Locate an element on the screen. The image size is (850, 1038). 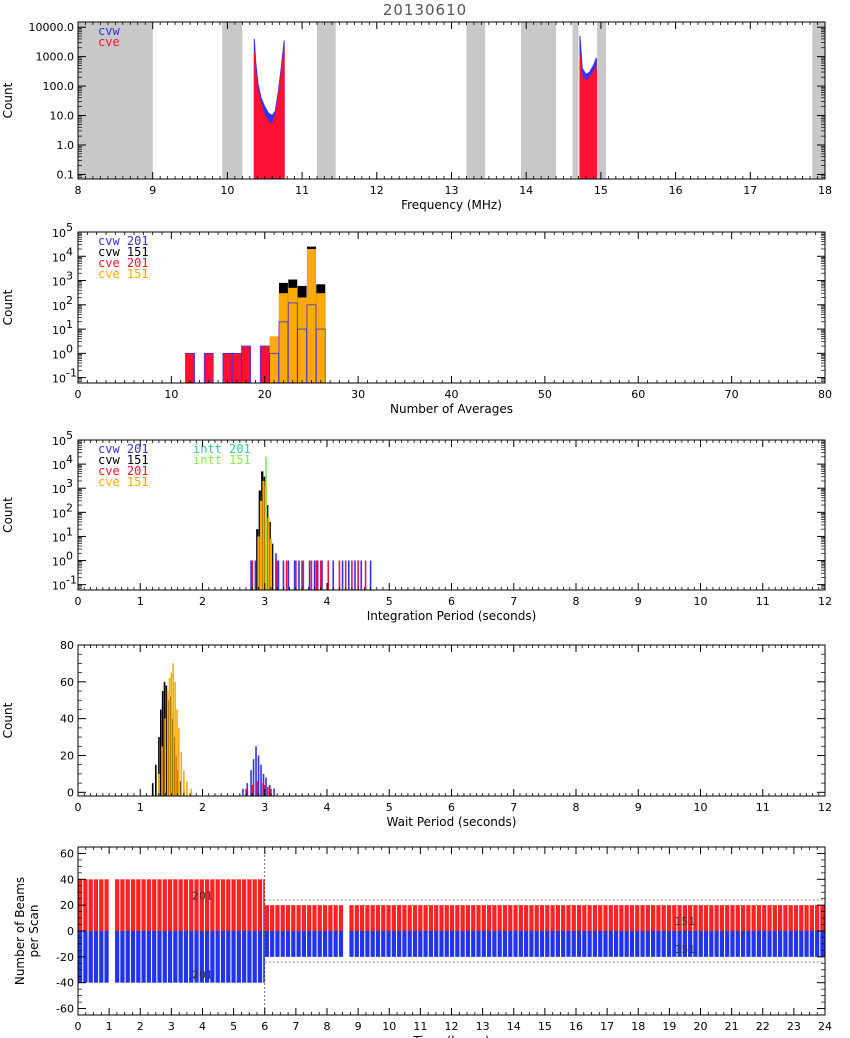
legend-entry: cvw 201 is located at coordinates (123, 449).